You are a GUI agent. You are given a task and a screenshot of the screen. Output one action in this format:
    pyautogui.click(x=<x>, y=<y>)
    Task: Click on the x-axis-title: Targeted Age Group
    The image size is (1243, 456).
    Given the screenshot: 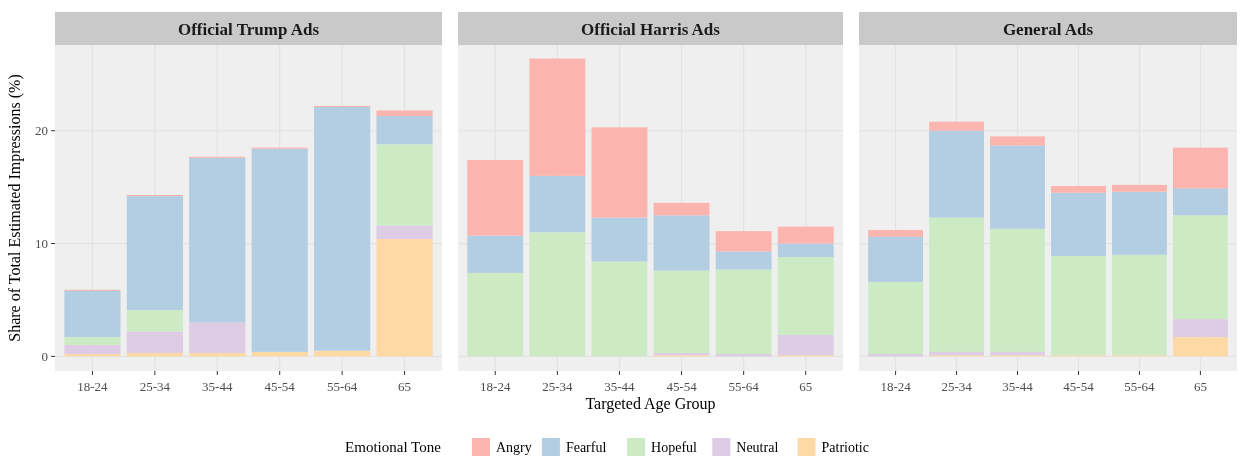 What is the action you would take?
    pyautogui.click(x=650, y=404)
    